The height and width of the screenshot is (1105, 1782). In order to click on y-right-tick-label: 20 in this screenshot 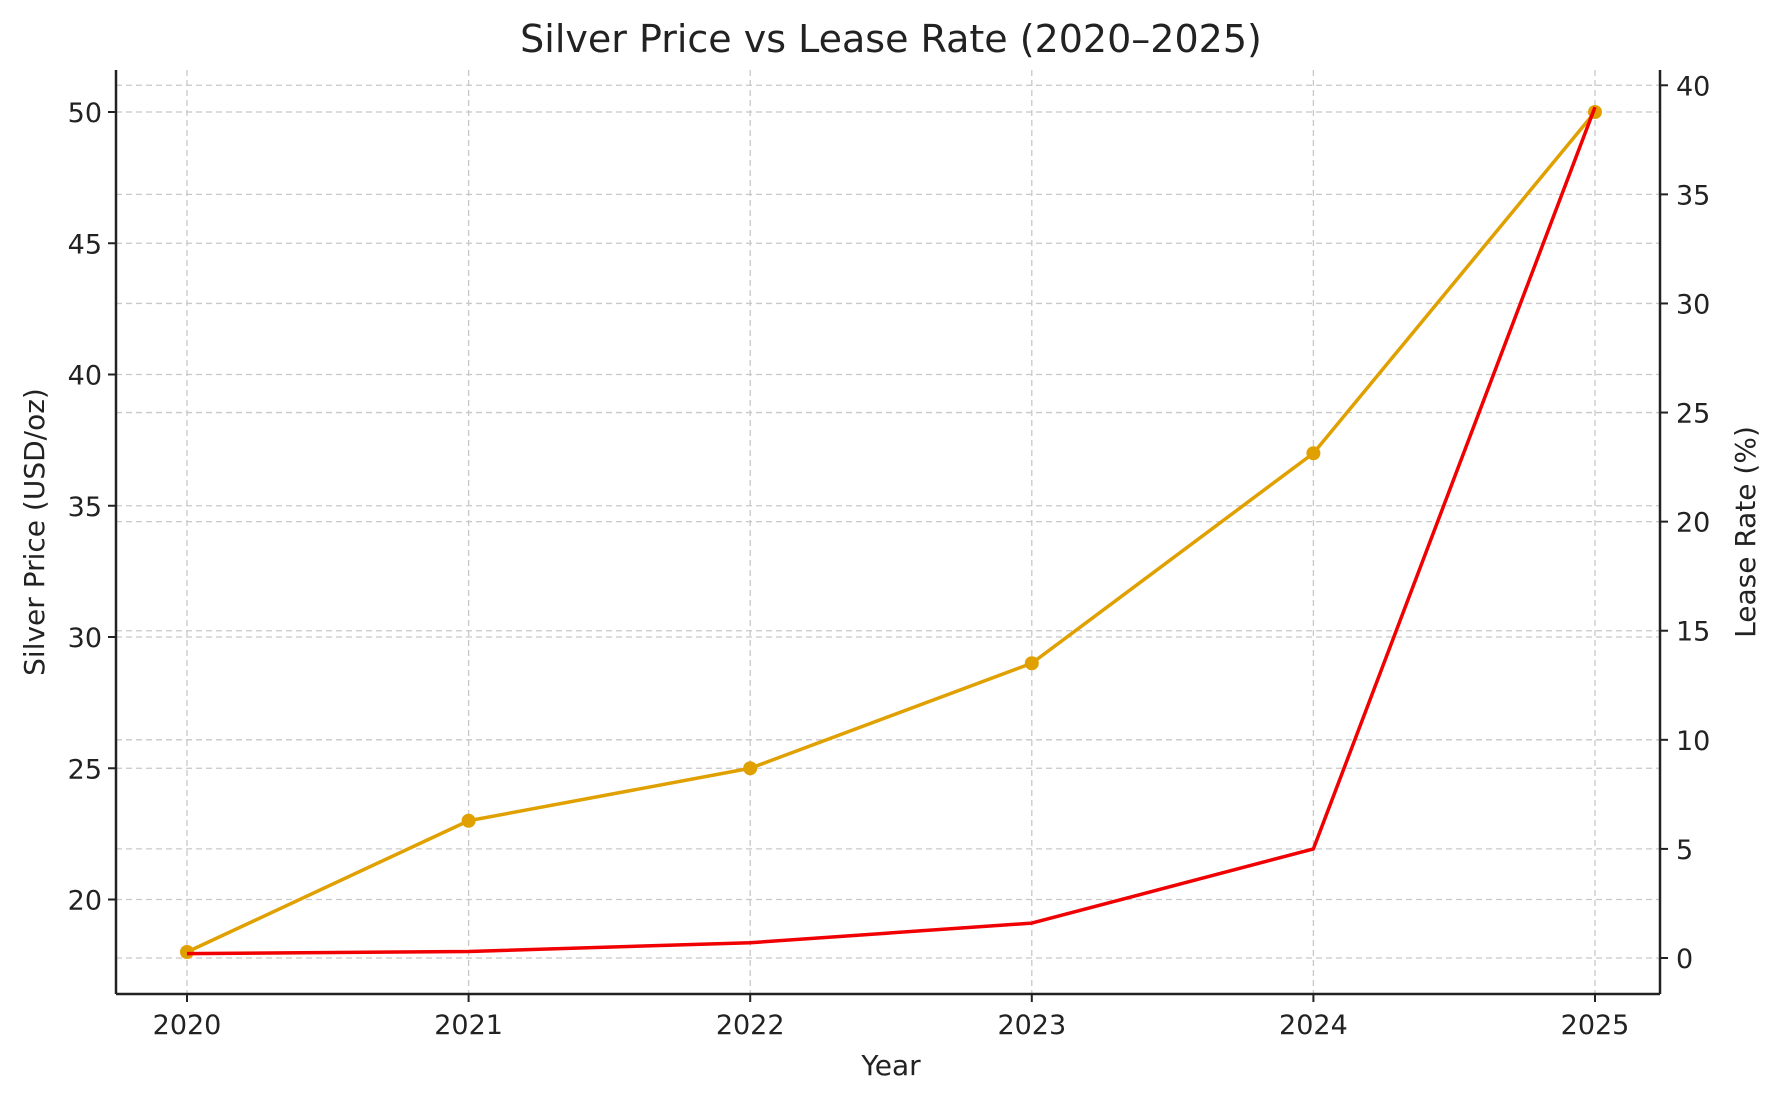, I will do `click(1693, 523)`.